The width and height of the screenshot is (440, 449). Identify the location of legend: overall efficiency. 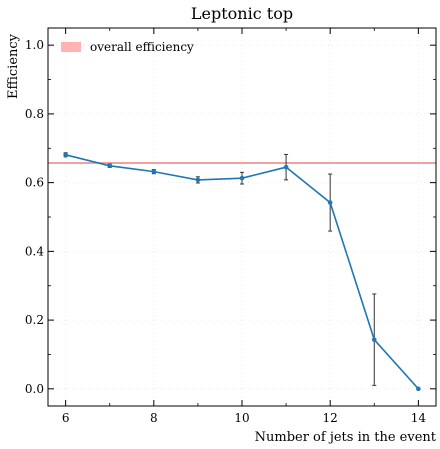
(127, 47).